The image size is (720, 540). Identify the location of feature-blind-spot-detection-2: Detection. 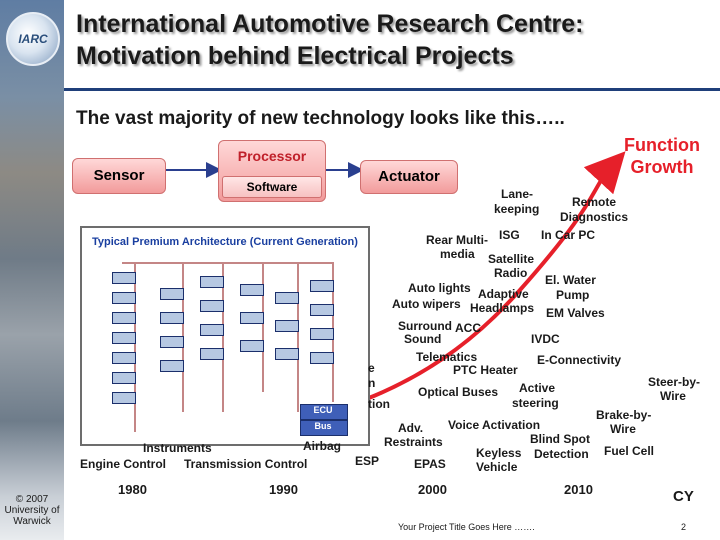
(561, 454).